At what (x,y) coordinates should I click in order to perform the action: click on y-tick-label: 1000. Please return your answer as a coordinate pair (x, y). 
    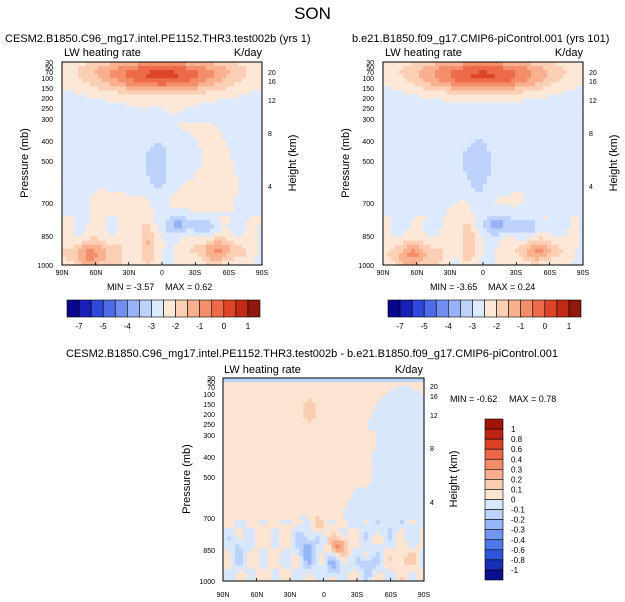
    Looking at the image, I should click on (45, 266).